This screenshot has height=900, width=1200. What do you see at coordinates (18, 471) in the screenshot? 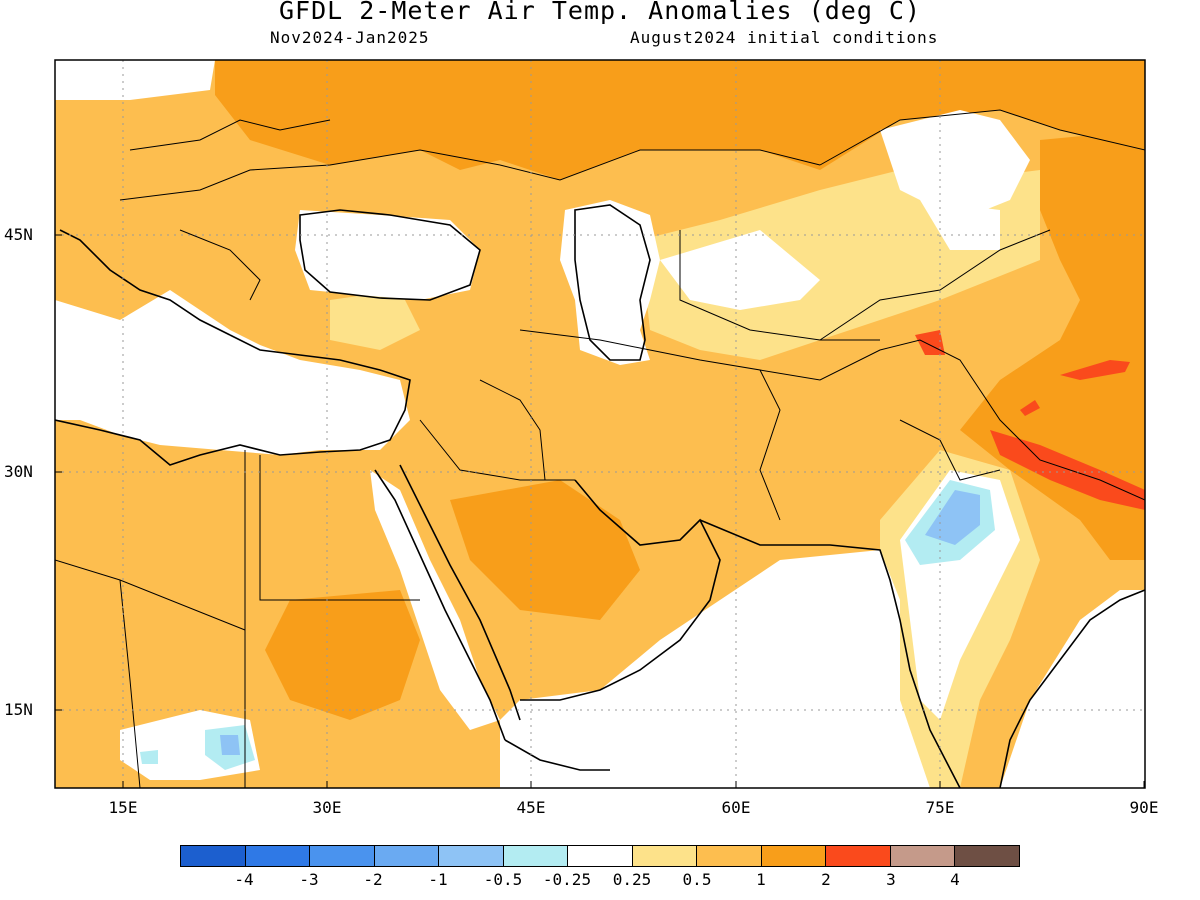
I see `lat-label-30n: 30N` at bounding box center [18, 471].